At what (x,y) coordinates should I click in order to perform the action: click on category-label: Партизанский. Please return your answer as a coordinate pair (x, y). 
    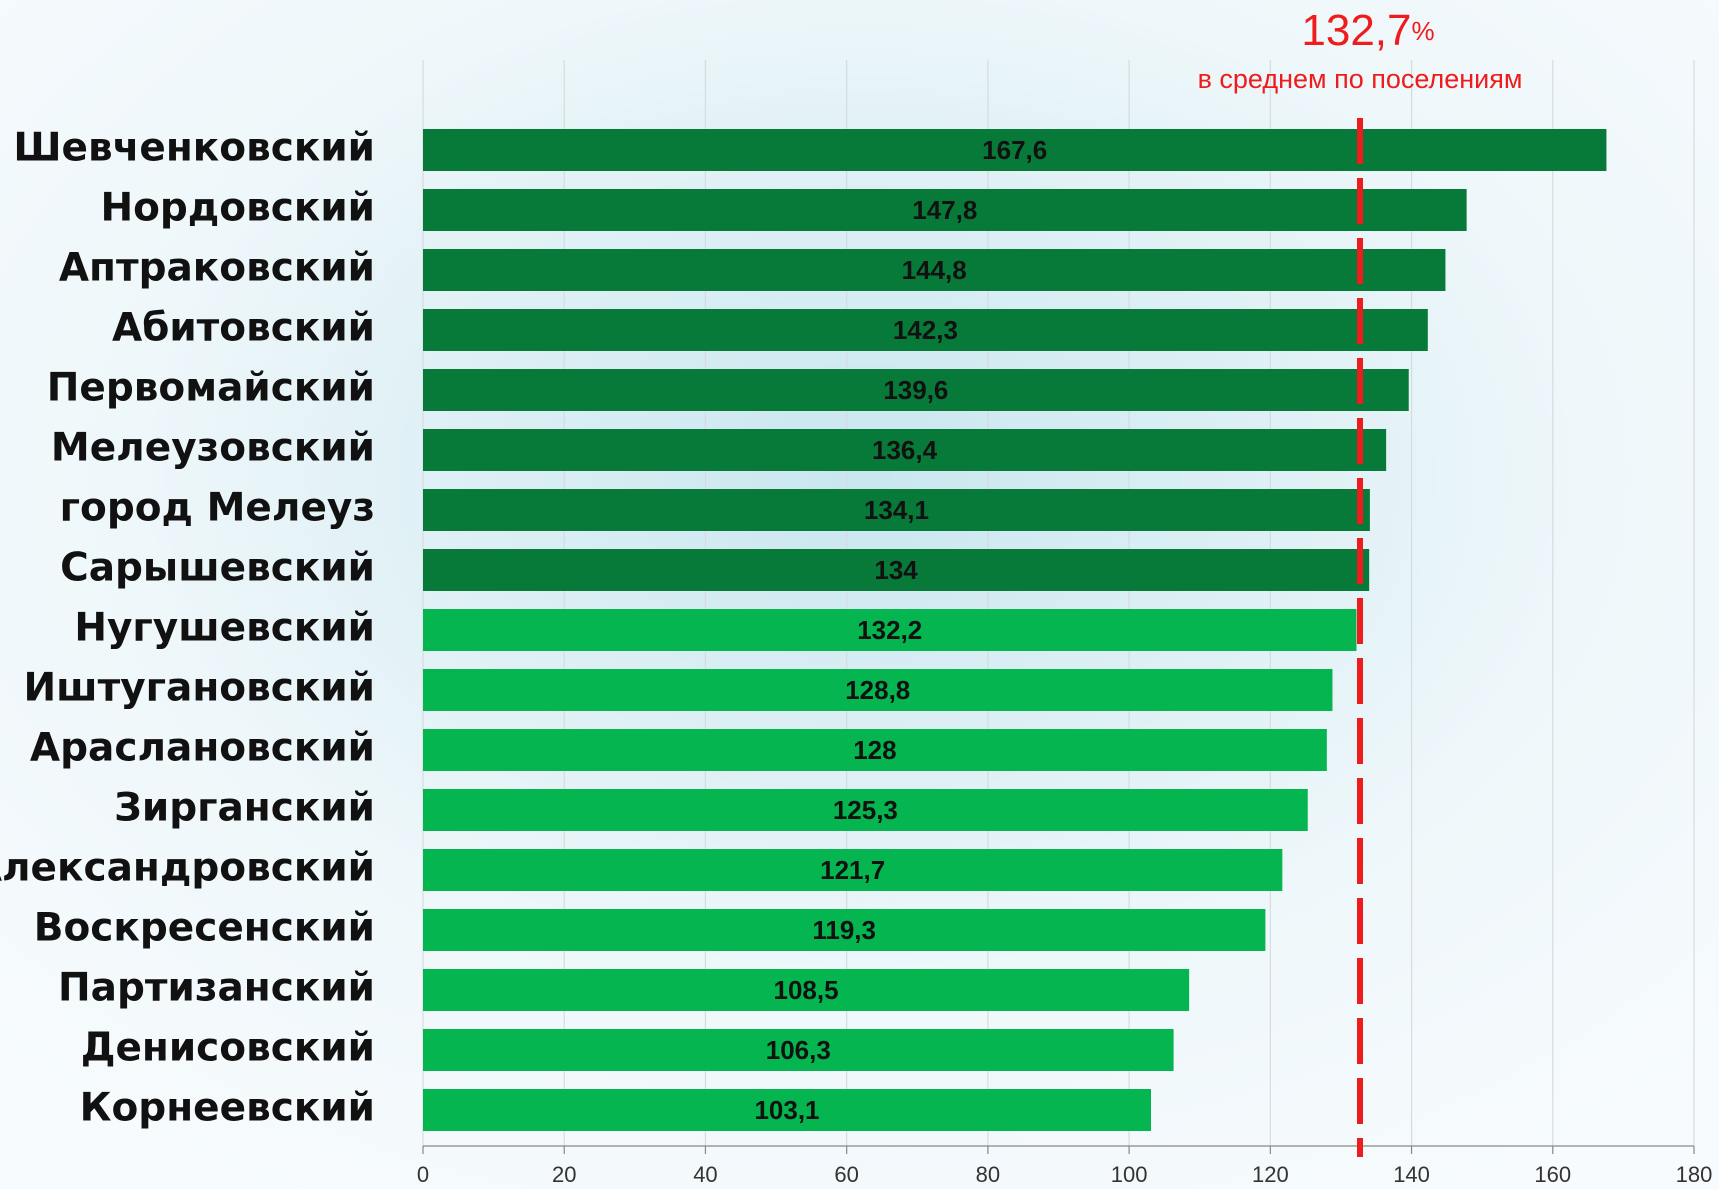
    Looking at the image, I should click on (216, 988).